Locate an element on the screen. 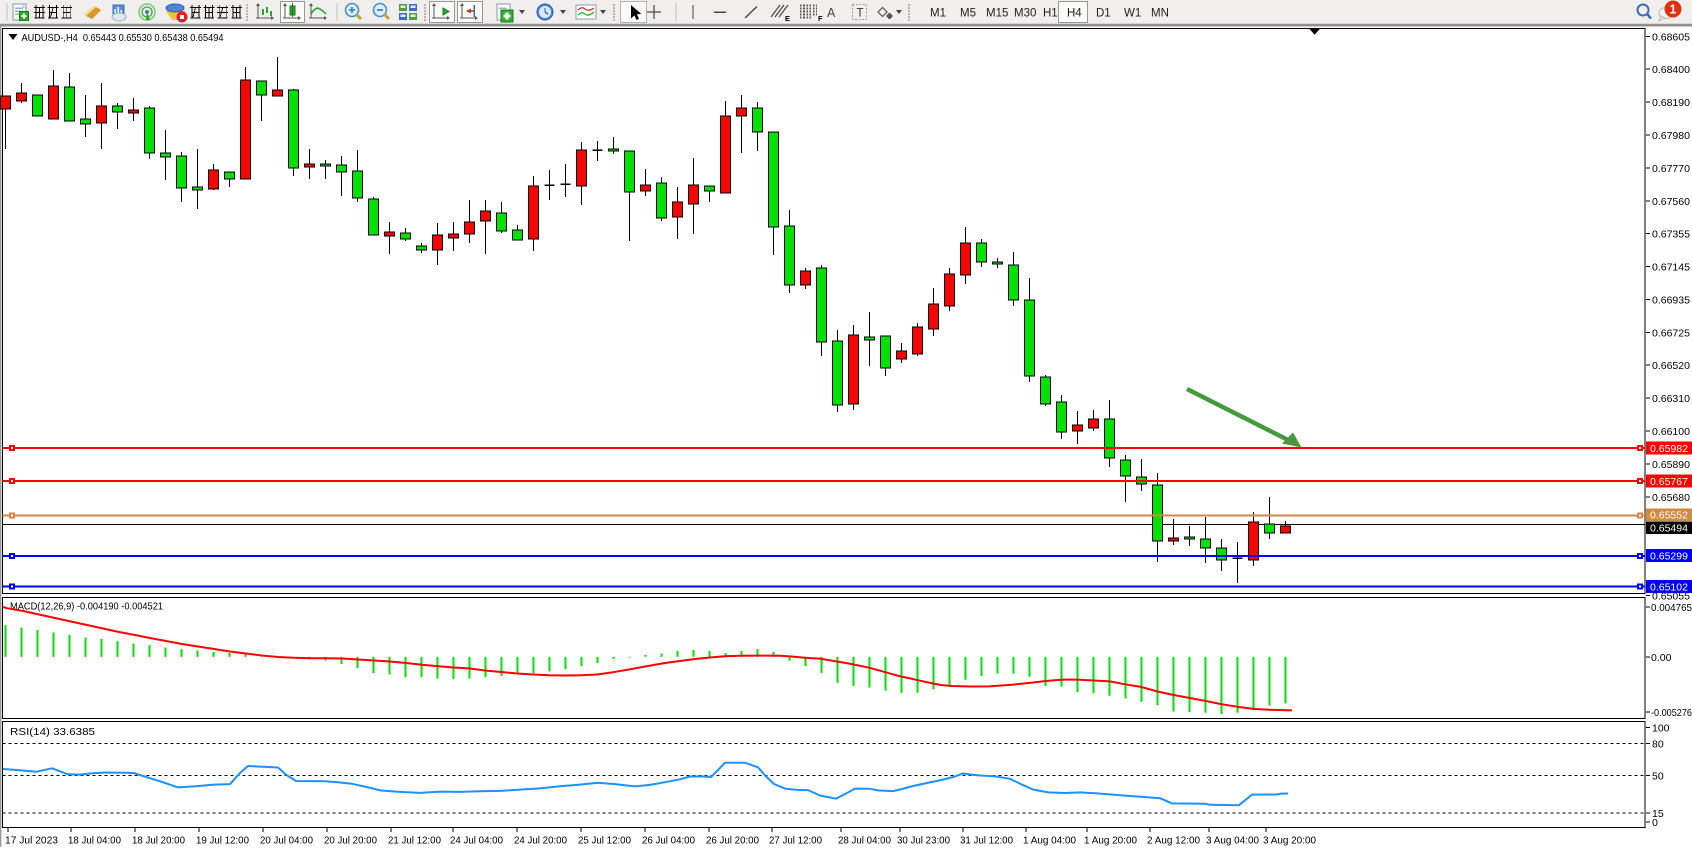  svg-text: M15 is located at coordinates (997, 14).